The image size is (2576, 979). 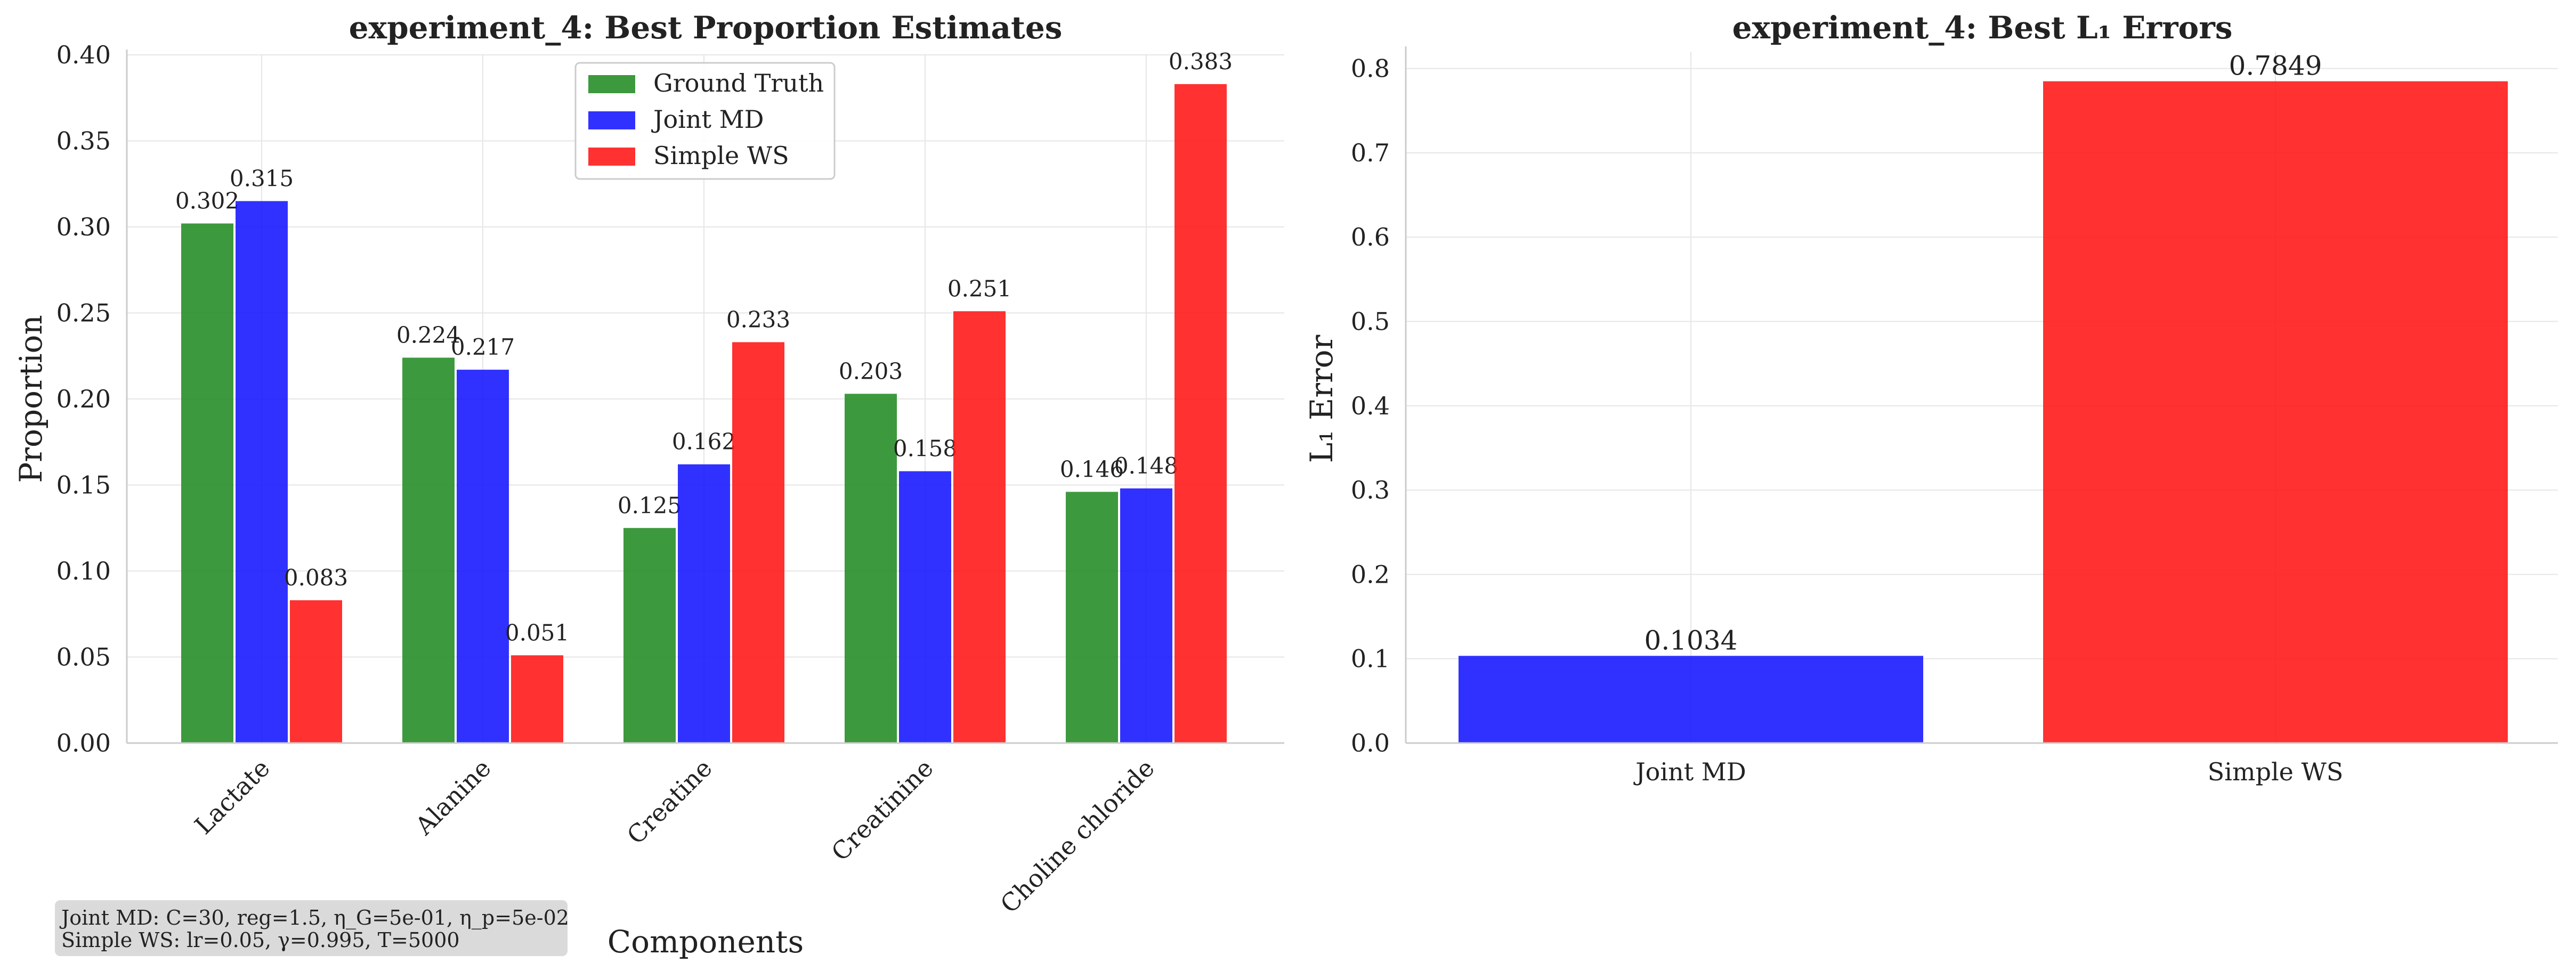 I want to click on y-tick-label: 0.00, so click(x=83, y=743).